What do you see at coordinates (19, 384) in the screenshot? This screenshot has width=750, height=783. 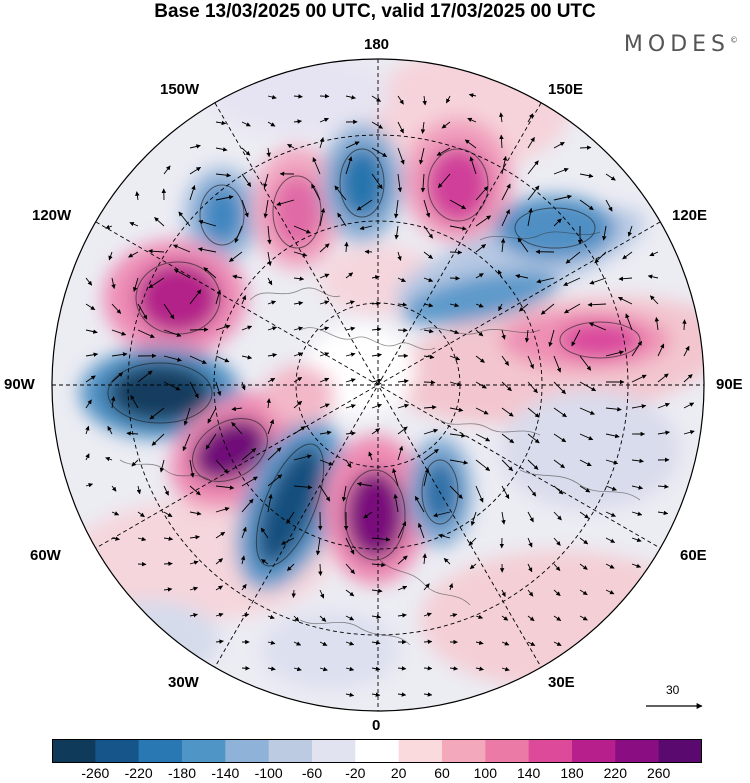 I see `lon-label-90w: 90W` at bounding box center [19, 384].